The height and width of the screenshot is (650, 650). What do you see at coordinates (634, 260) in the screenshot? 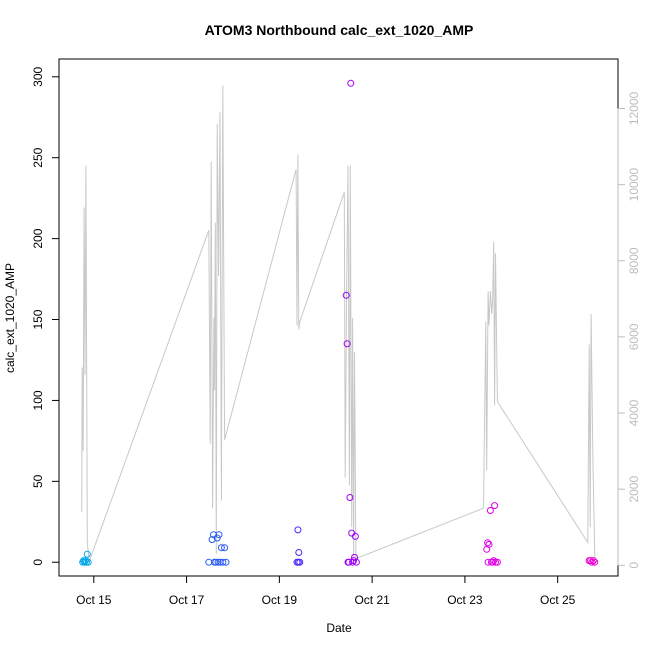
I see `y2-tick-label: 8000` at bounding box center [634, 260].